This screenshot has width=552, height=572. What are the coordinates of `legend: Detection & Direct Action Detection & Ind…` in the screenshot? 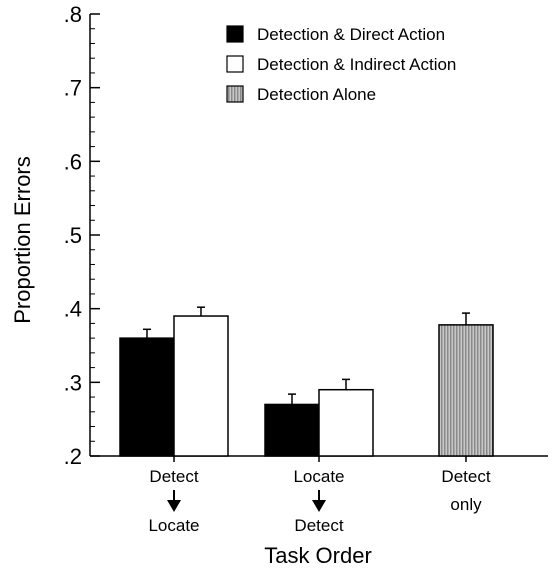 It's located at (341, 64).